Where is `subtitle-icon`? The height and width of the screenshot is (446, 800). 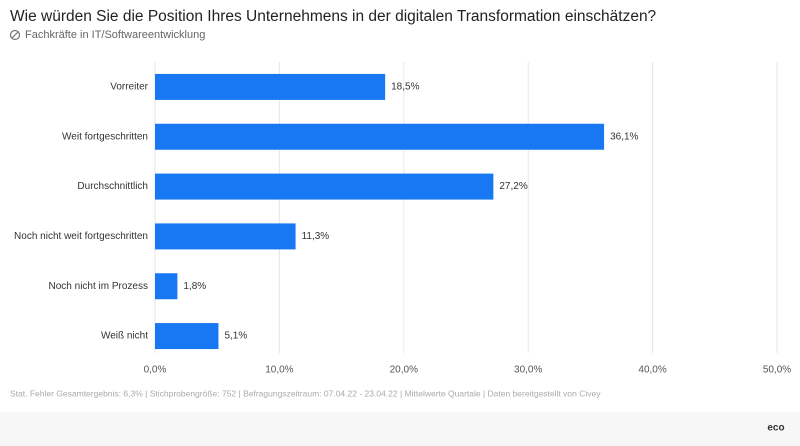
subtitle-icon is located at coordinates (15, 35).